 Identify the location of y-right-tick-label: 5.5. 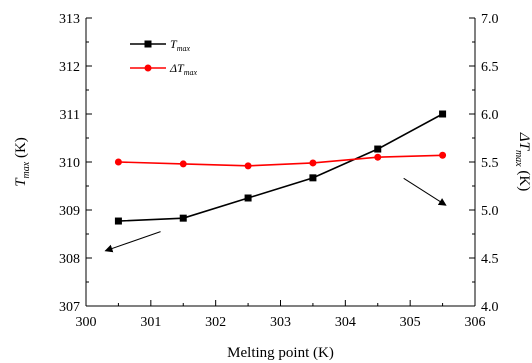
(490, 163).